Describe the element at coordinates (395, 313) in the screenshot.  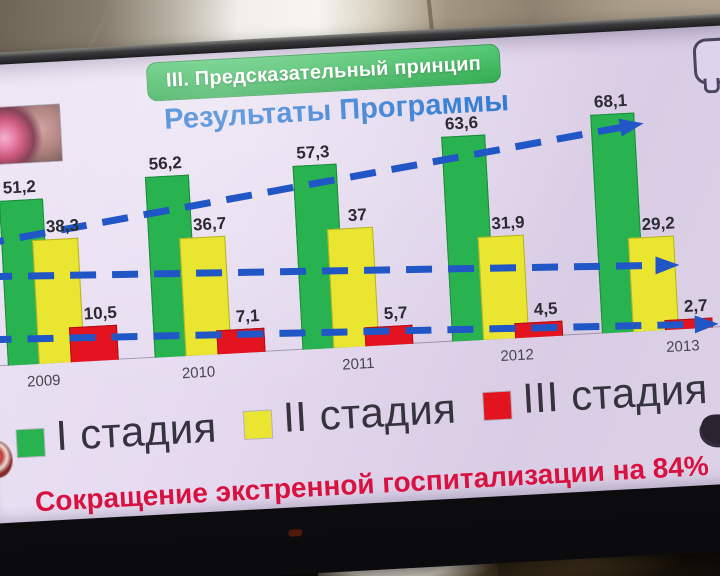
I see `bar-value-stage3-2011: 5,7` at that location.